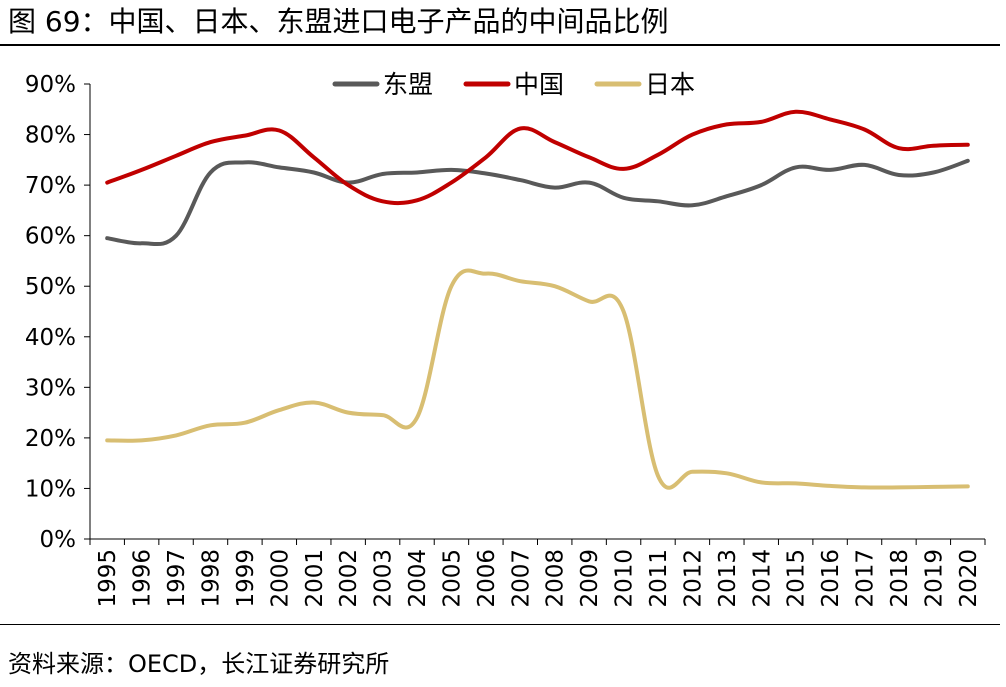 The image size is (1006, 687). Describe the element at coordinates (693, 578) in the screenshot. I see `x-tick-label: 2012` at that location.